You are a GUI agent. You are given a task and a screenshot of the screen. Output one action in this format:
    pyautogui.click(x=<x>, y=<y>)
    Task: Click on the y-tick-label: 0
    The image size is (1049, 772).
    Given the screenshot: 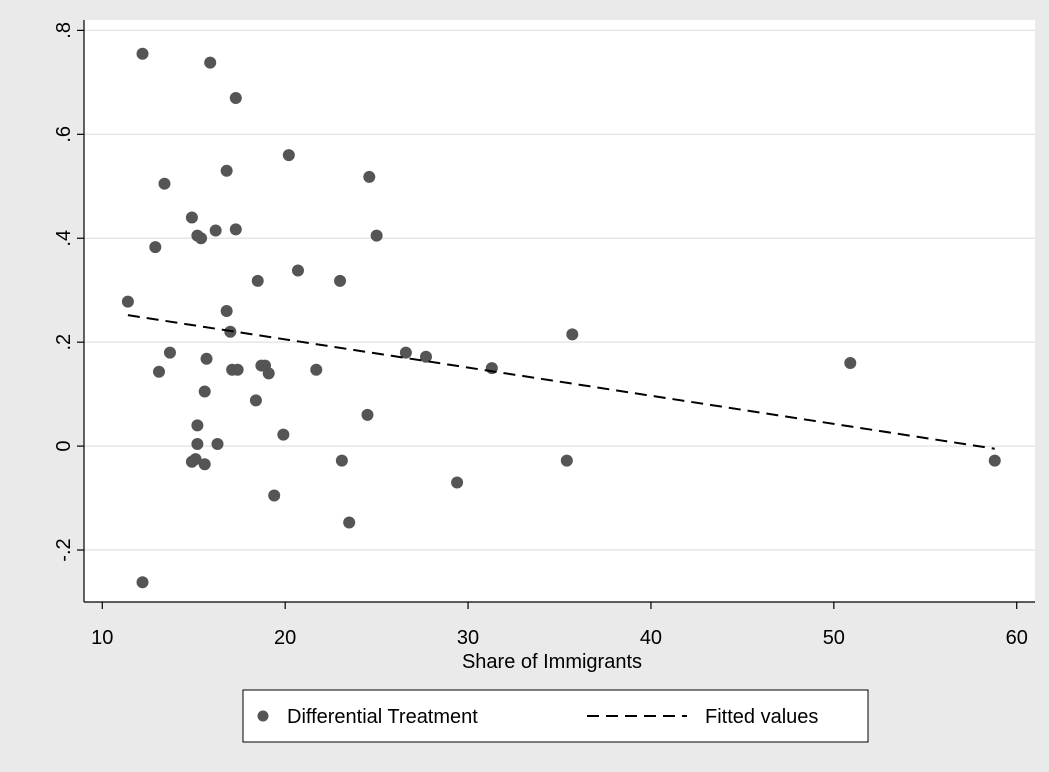 What is the action you would take?
    pyautogui.click(x=64, y=446)
    